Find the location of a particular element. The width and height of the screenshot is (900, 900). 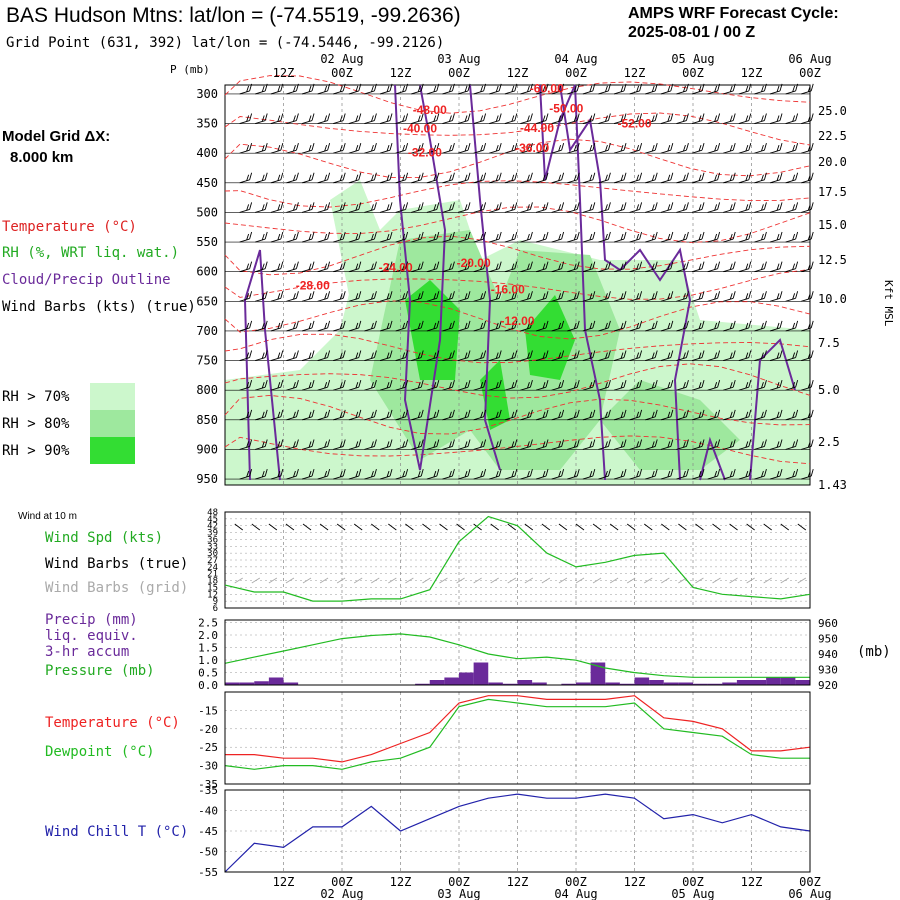

top-date-label: 03 Aug is located at coordinates (458, 59).